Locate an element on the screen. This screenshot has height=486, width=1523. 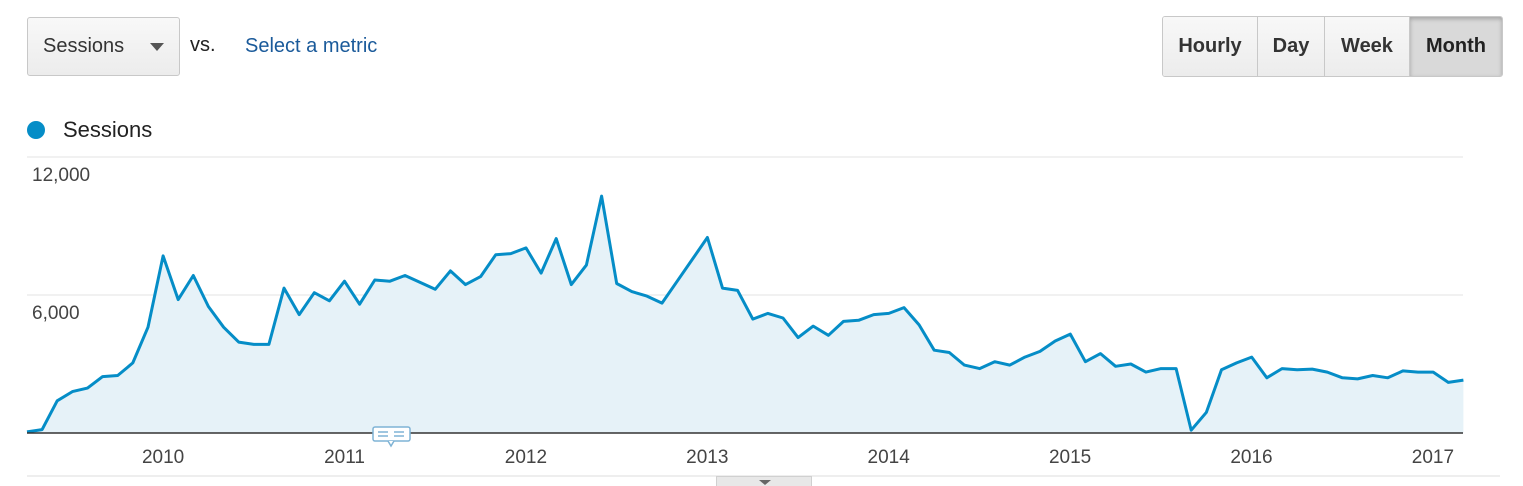
x-tick-label: 2016 is located at coordinates (1251, 457).